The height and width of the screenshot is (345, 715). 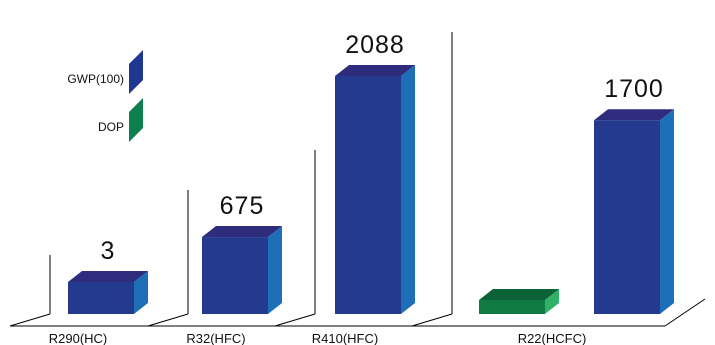 I want to click on bar-dop-r22-hcfc-, so click(x=519, y=301).